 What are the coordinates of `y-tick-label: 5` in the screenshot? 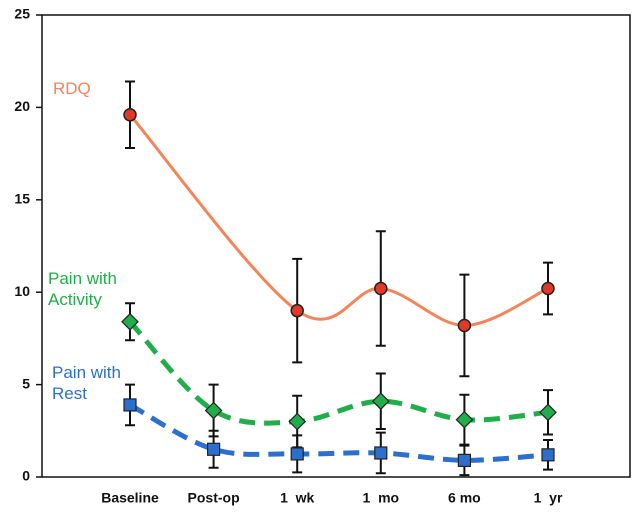 It's located at (26, 383).